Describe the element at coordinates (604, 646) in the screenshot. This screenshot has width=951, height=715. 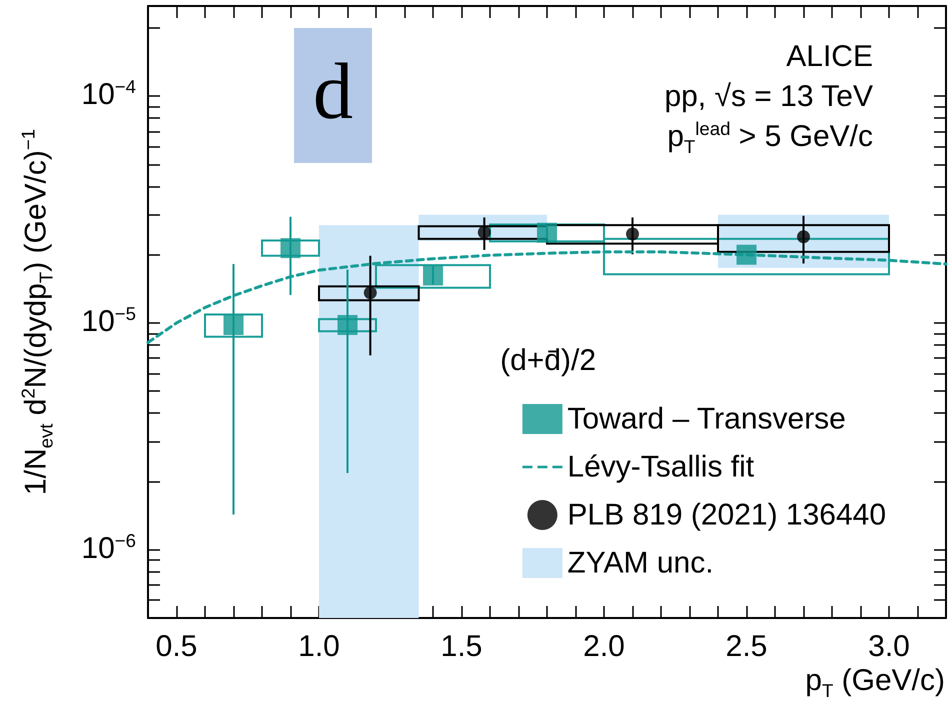
I see `x-tick-label: 2.0` at that location.